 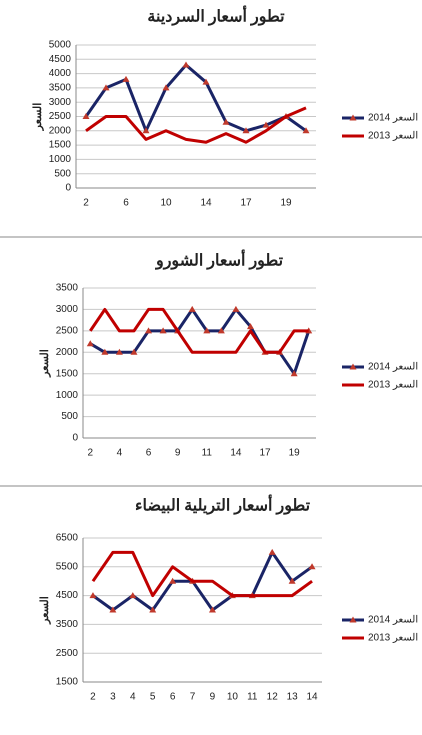 What do you see at coordinates (273, 697) in the screenshot?
I see `x-tick-label: 12` at bounding box center [273, 697].